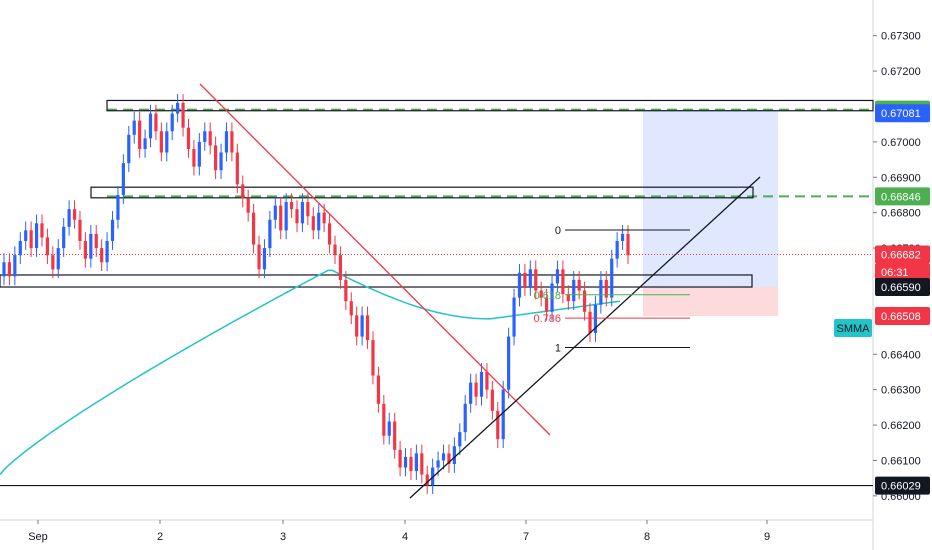 This screenshot has width=932, height=550. I want to click on long-position-stop-zone, so click(710, 302).